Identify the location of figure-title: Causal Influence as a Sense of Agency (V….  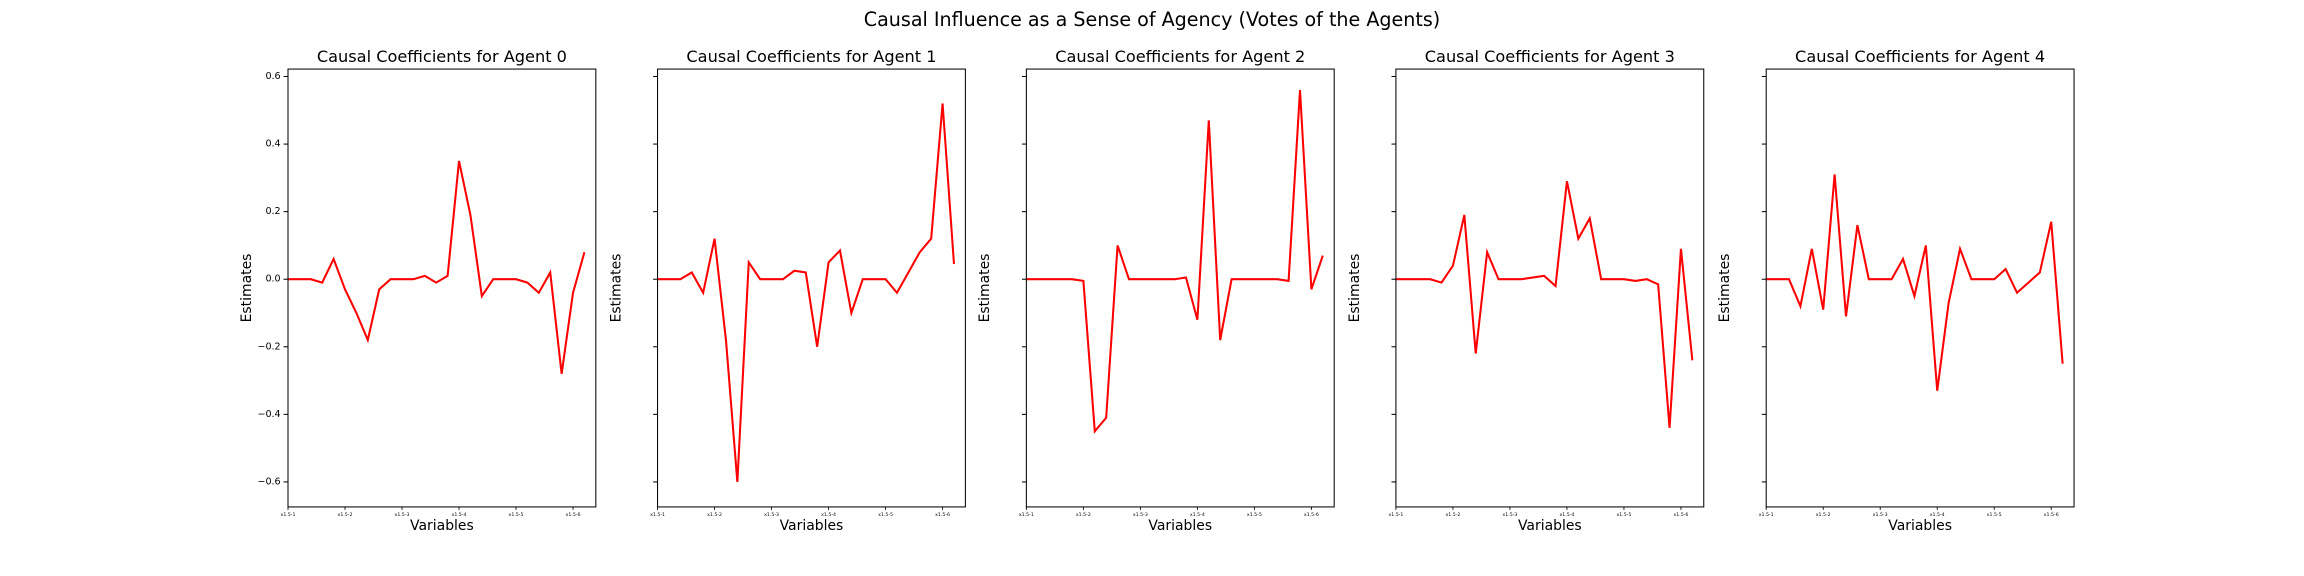
(1152, 19).